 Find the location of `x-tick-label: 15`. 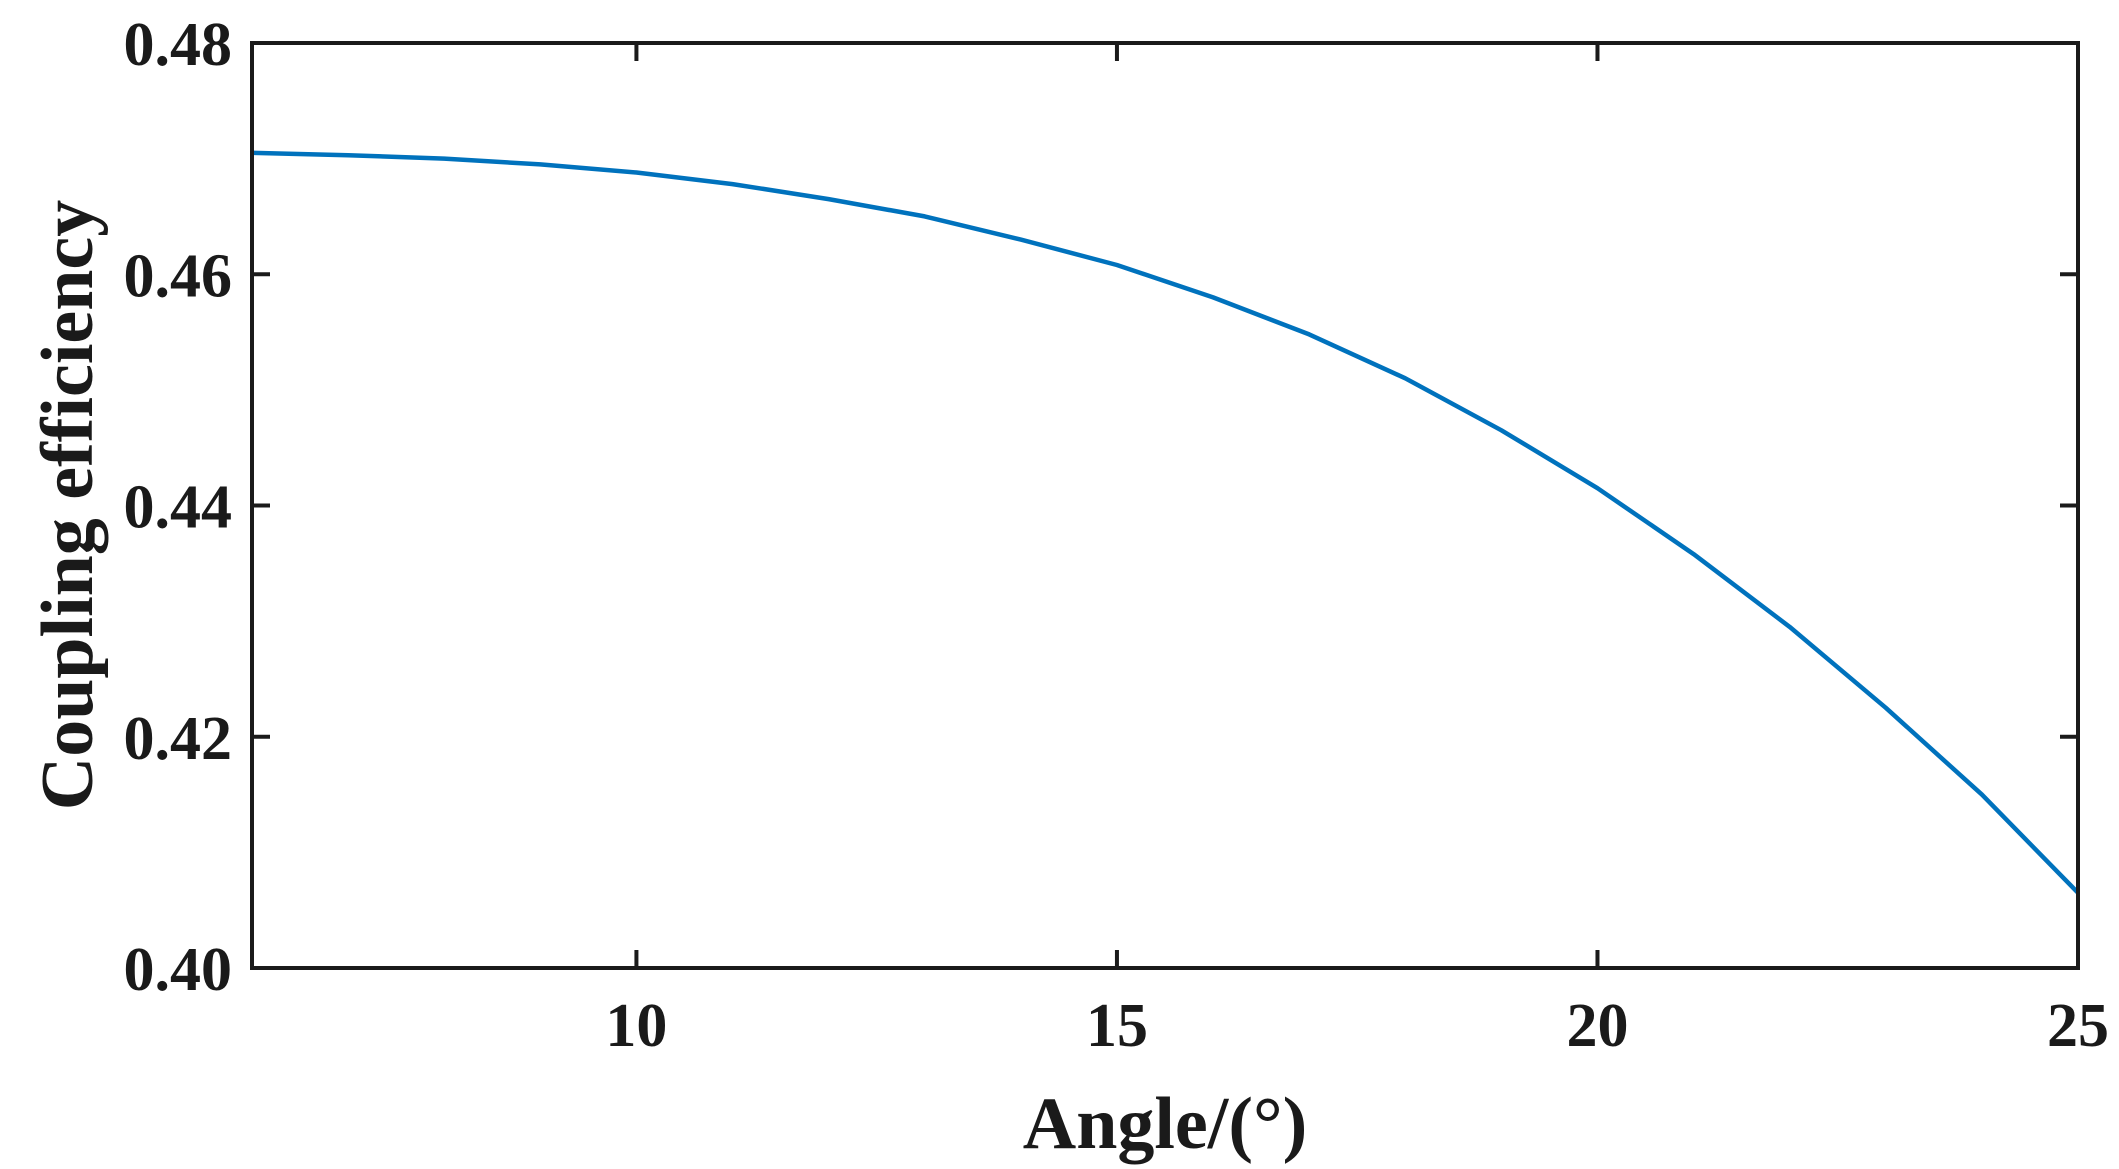

x-tick-label: 15 is located at coordinates (1117, 1026).